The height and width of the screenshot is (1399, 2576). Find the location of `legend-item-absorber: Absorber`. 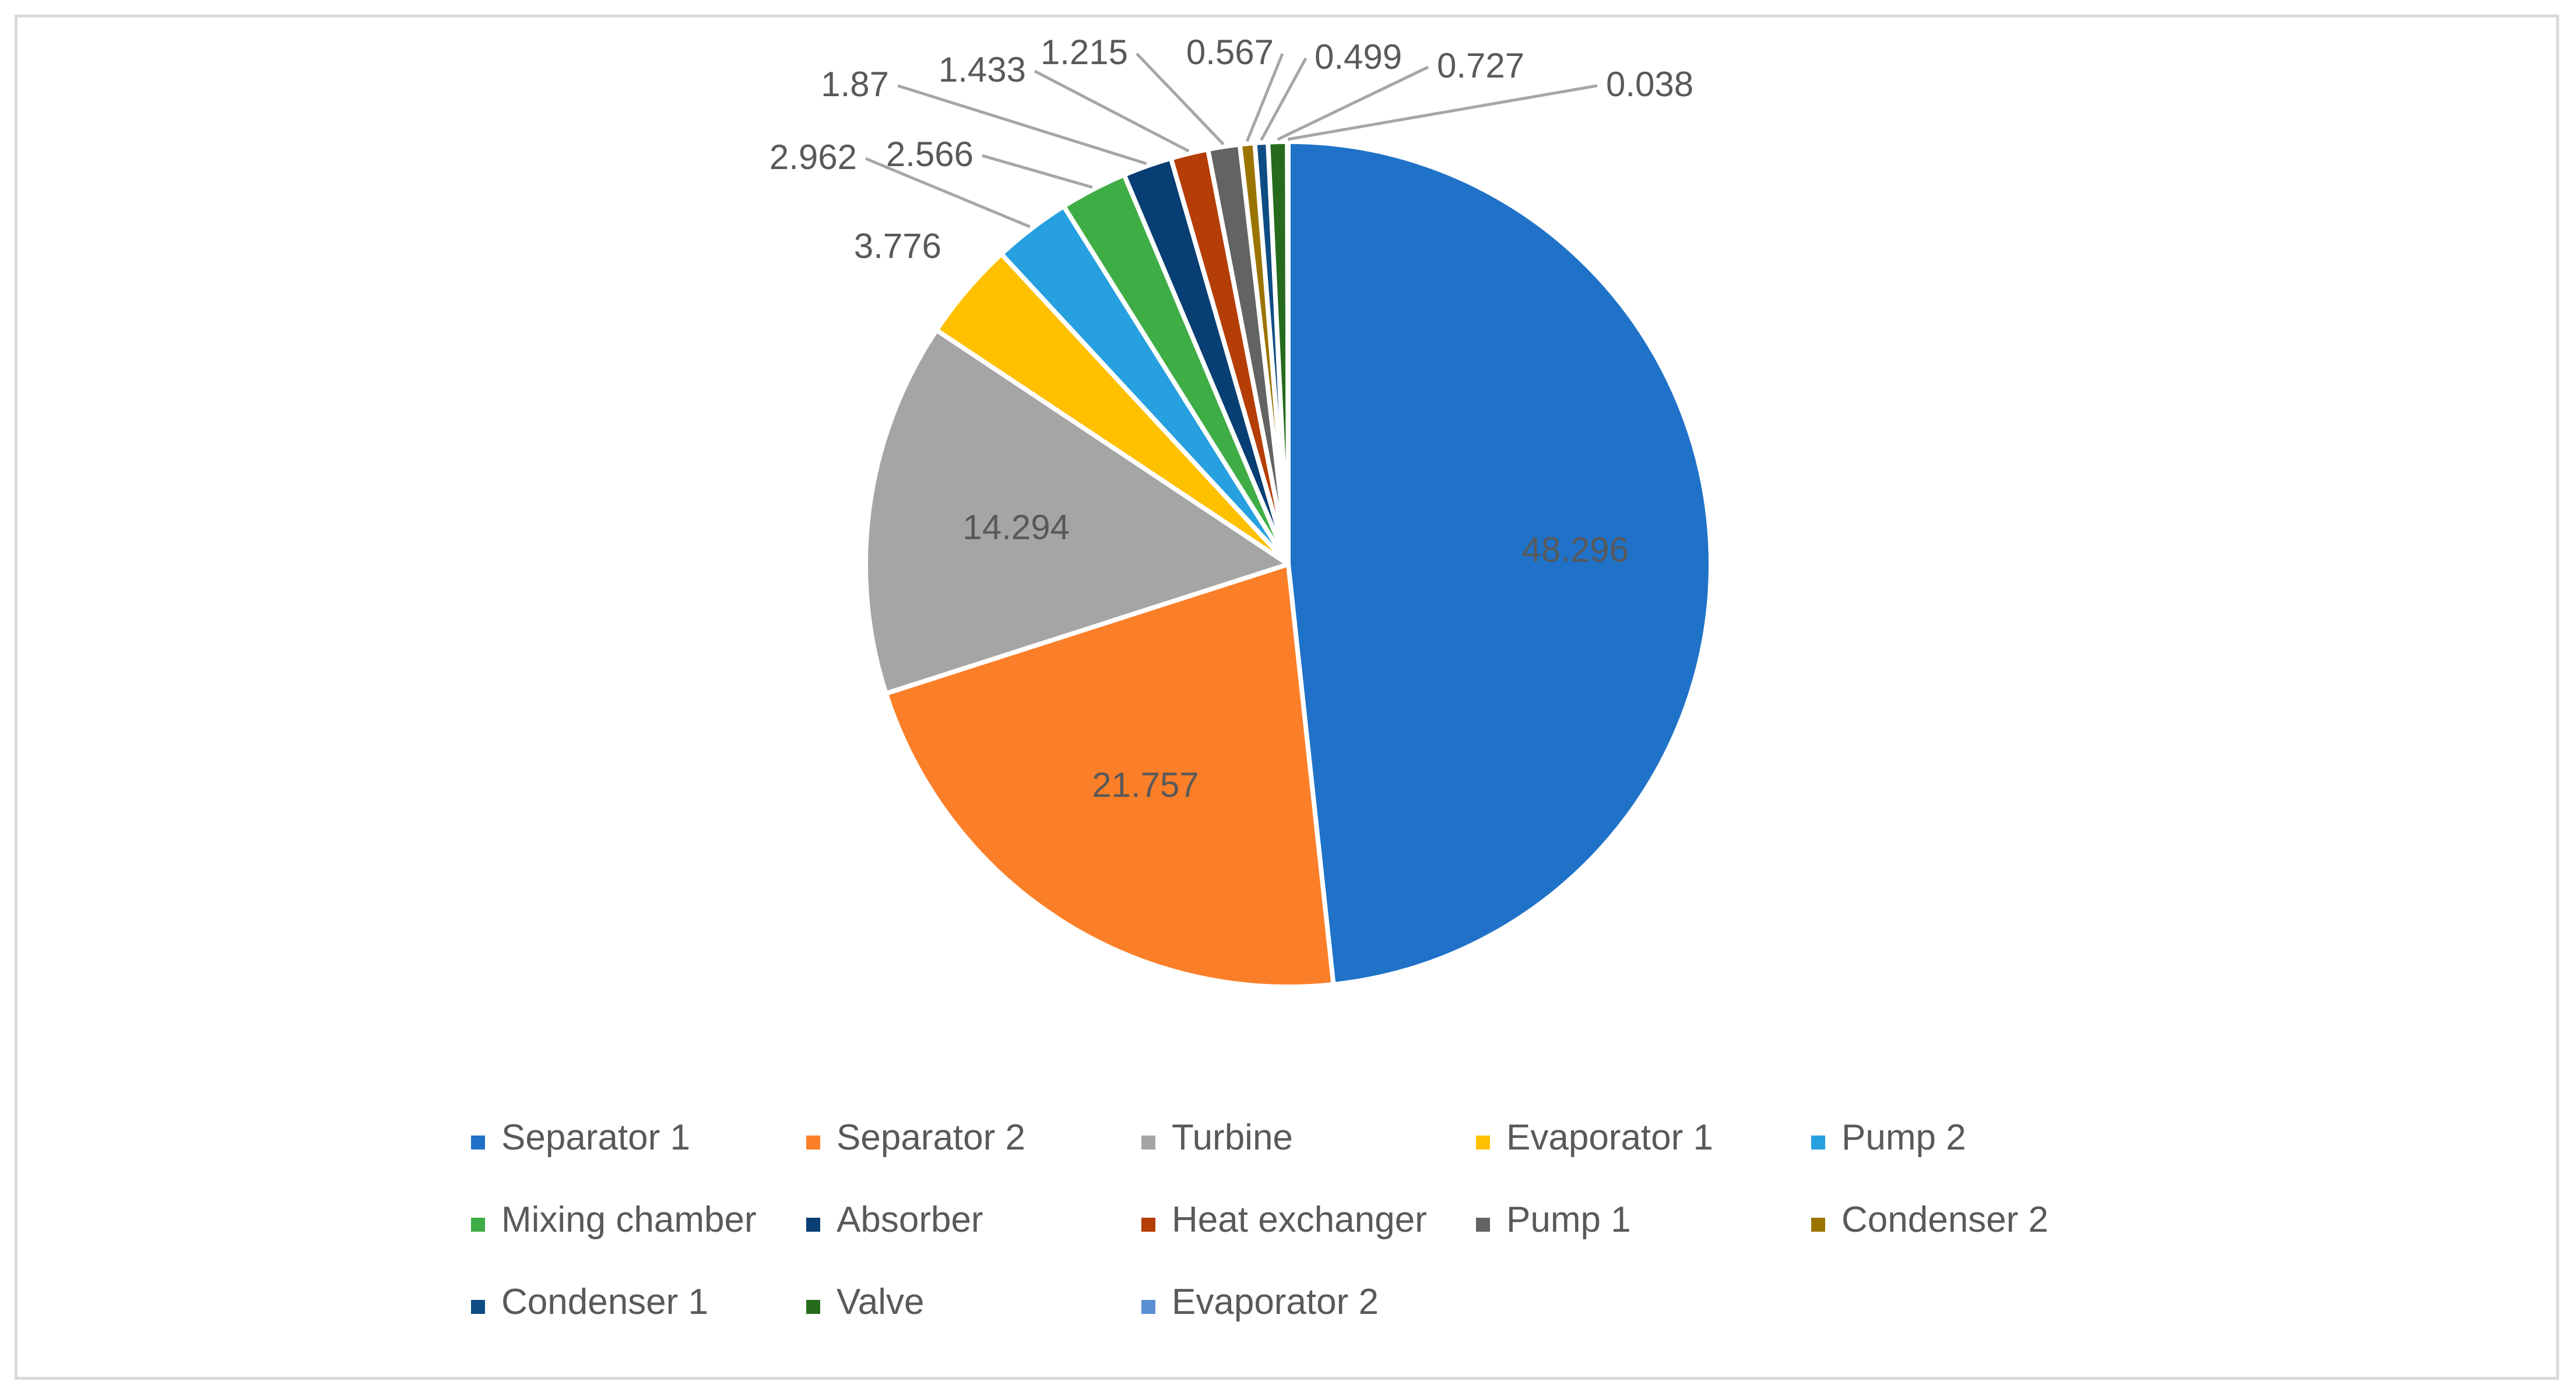

legend-item-absorber: Absorber is located at coordinates (894, 1220).